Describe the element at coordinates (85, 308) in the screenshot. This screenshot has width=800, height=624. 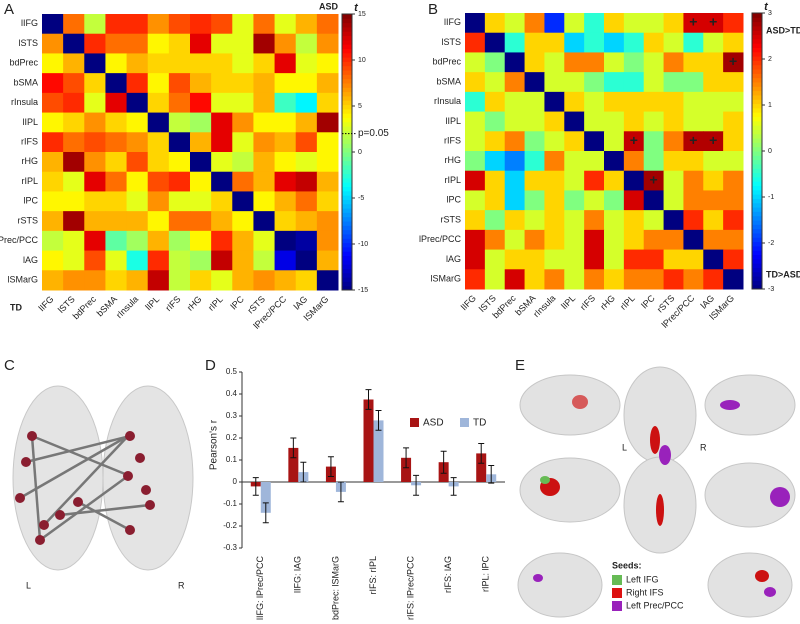
I see `column-label: bdPrec` at that location.